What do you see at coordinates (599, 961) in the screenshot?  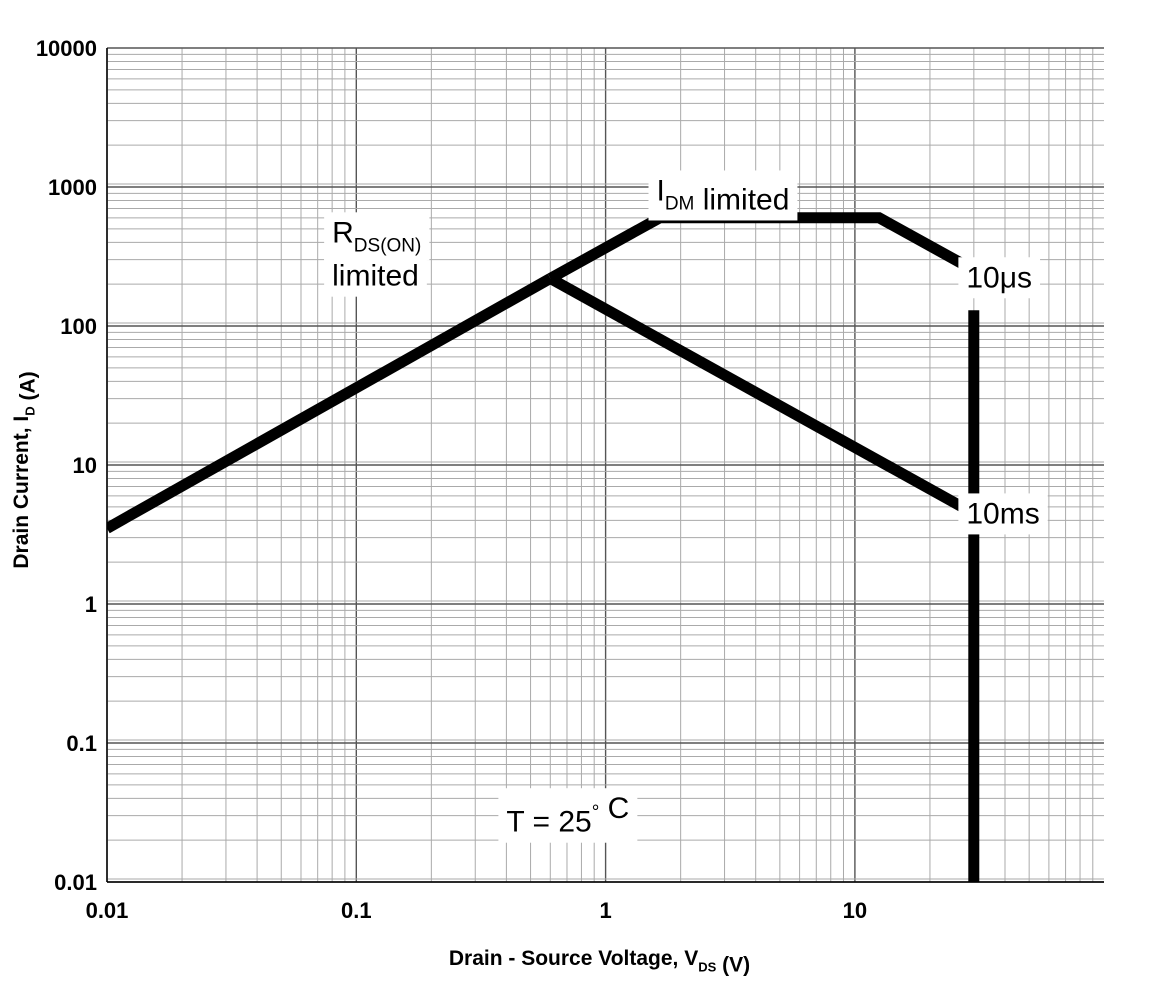 I see `x-axis-label: Drain - Source Voltage, VDS (V)` at bounding box center [599, 961].